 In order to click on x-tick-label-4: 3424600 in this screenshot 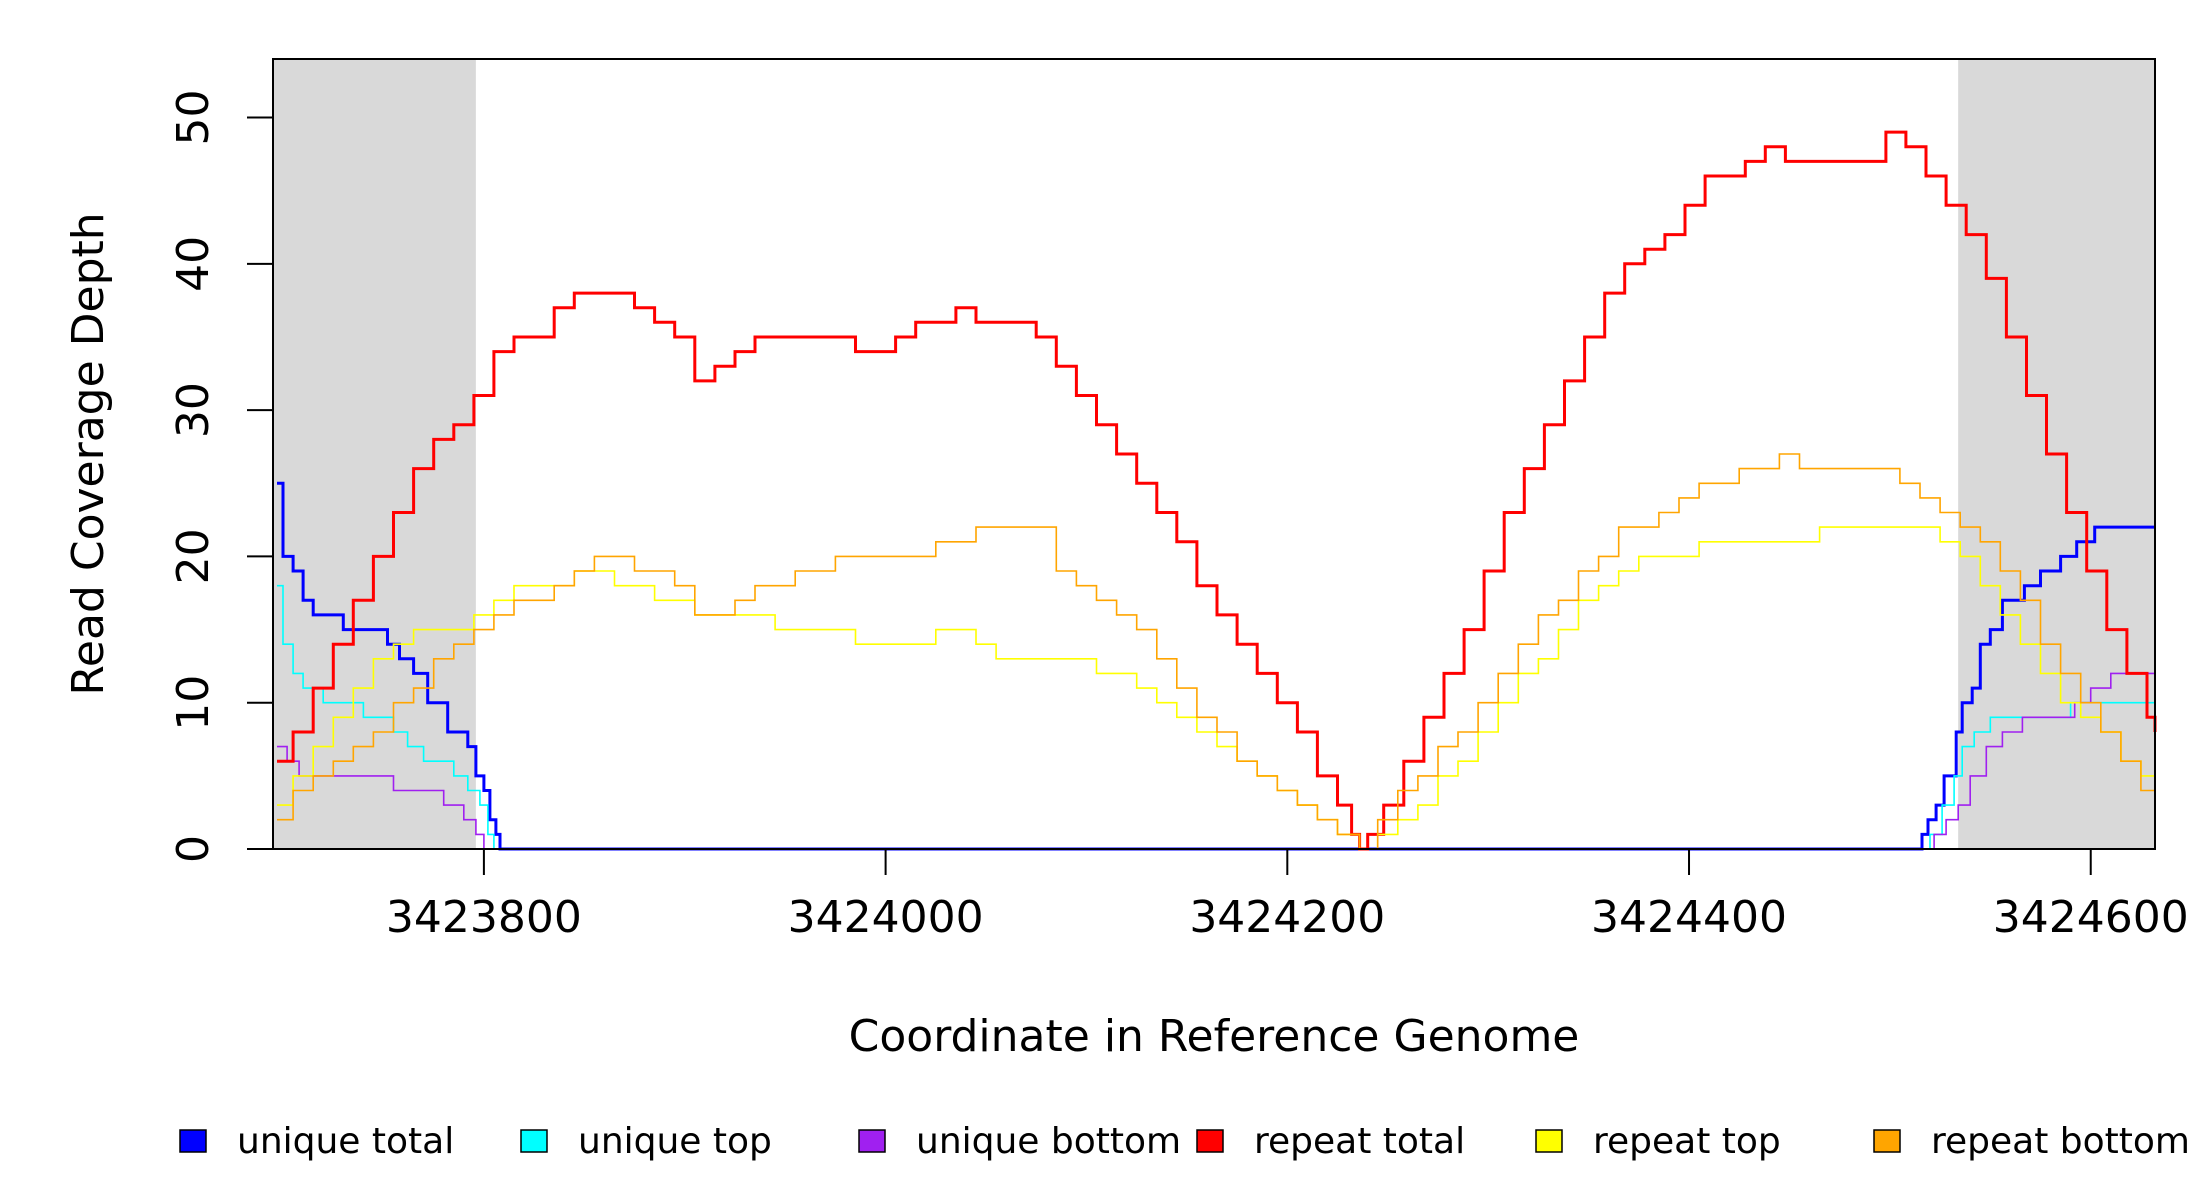, I will do `click(2091, 917)`.